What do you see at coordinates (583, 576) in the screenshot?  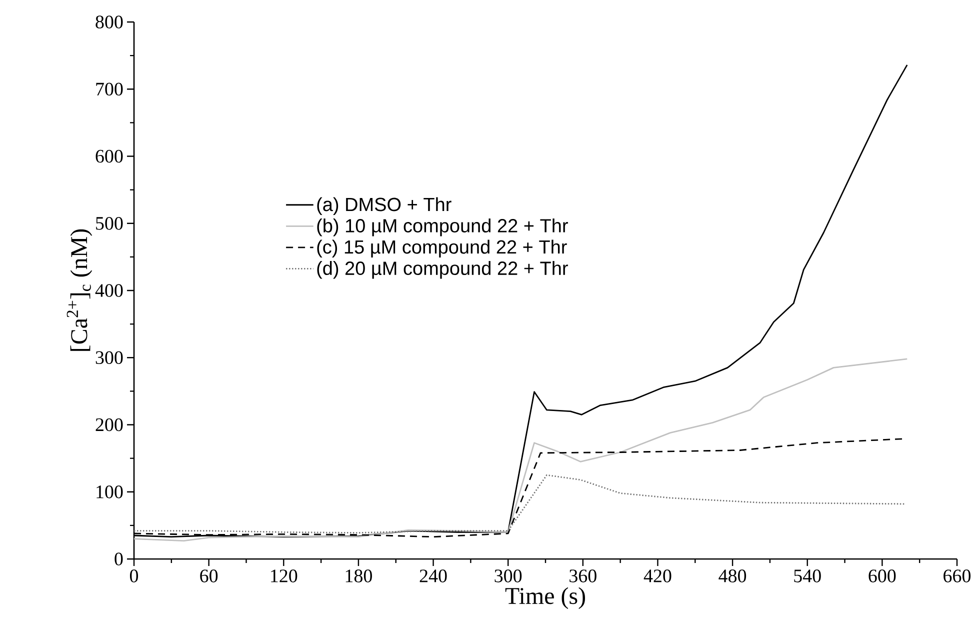 I see `x-tick-label: 360` at bounding box center [583, 576].